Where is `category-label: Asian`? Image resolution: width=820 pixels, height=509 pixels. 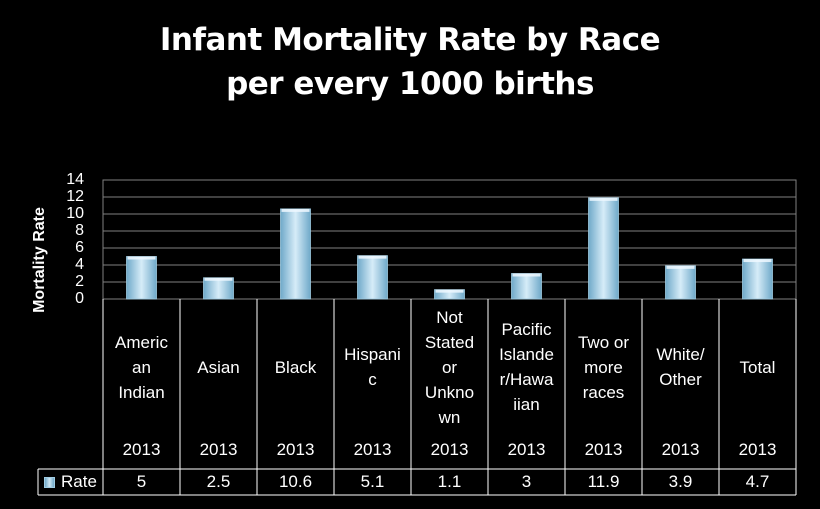
category-label: Asian is located at coordinates (218, 367).